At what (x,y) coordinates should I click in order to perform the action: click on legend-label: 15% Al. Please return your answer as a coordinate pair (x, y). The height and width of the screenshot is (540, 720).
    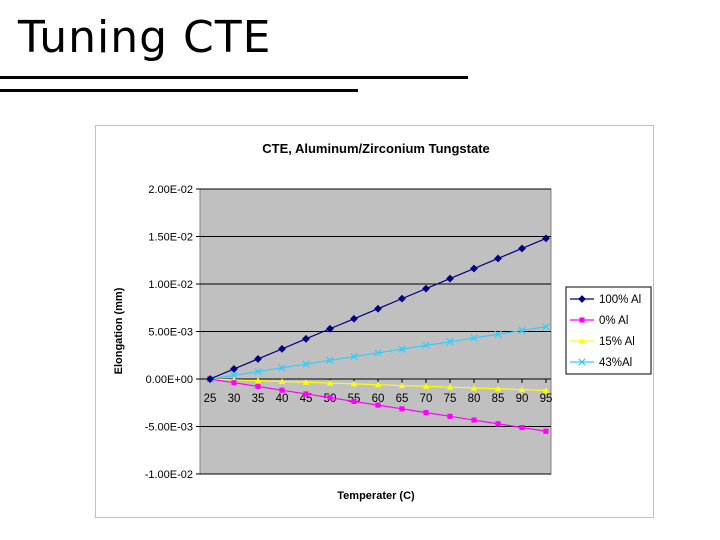
    Looking at the image, I should click on (617, 342).